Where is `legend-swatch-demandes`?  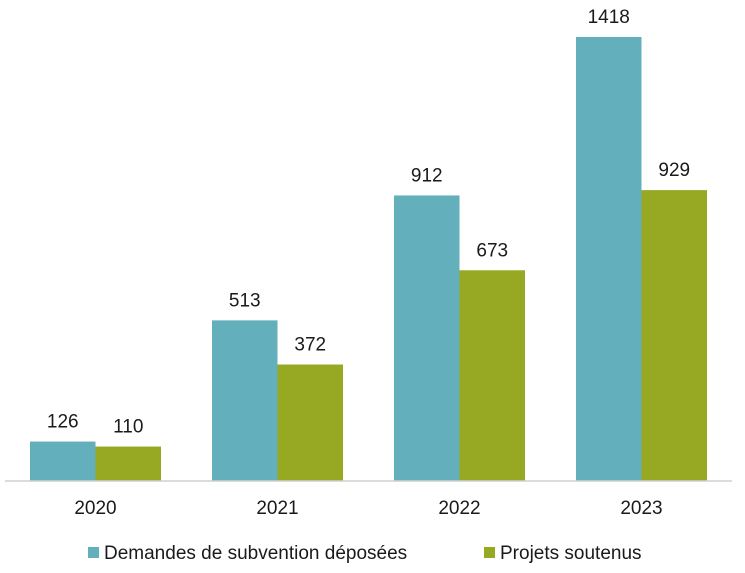
legend-swatch-demandes is located at coordinates (93, 552).